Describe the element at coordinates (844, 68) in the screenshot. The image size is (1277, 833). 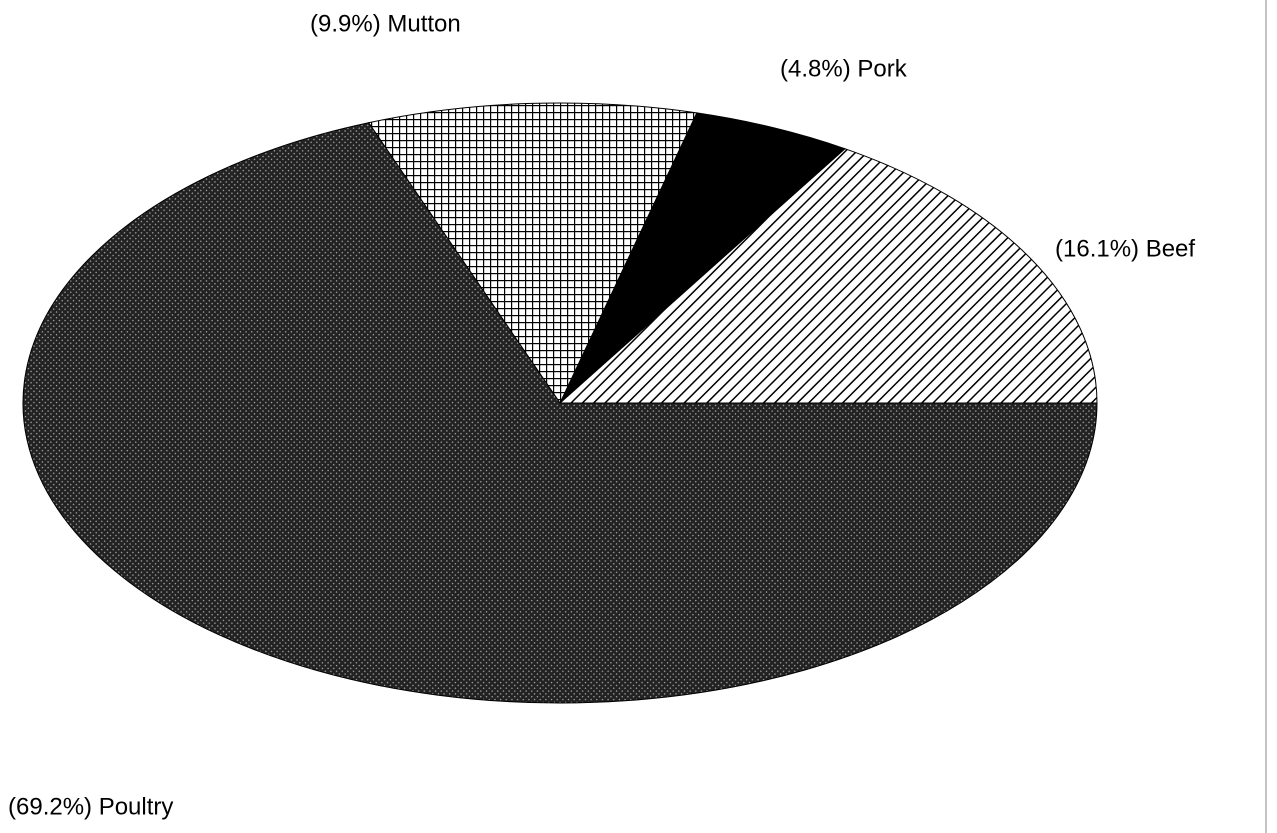
I see `slice-label: (4.8%) Pork` at that location.